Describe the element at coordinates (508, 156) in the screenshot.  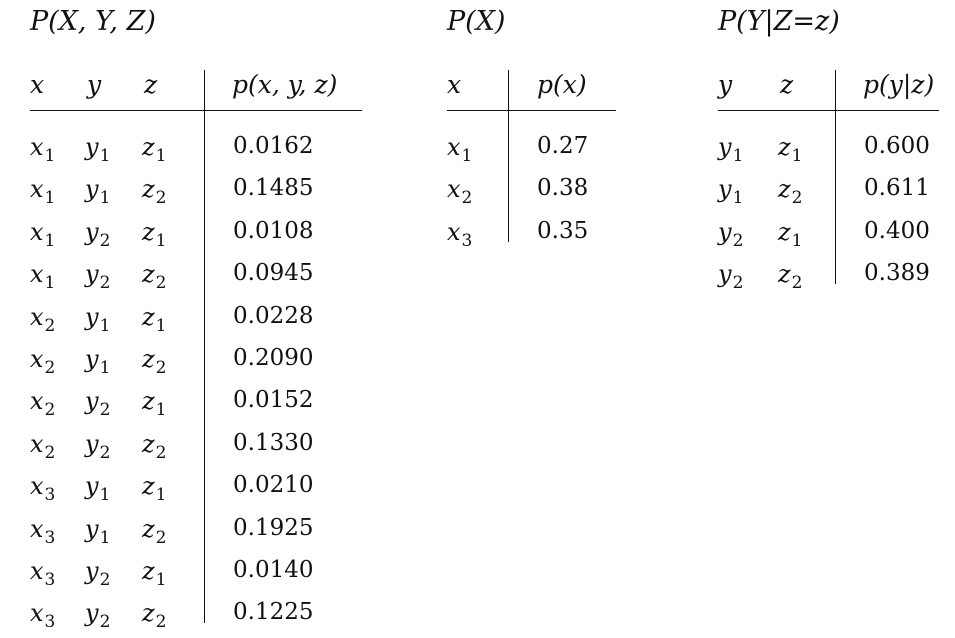
I see `marginal-column-divider` at that location.